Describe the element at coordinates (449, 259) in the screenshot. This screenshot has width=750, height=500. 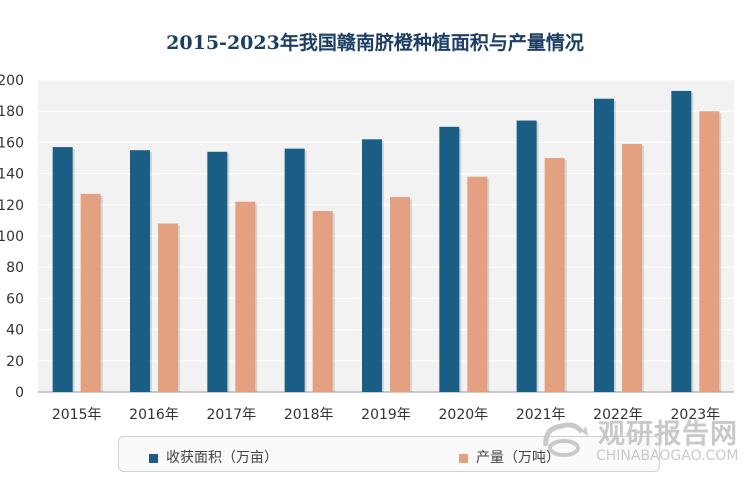
I see `bar-area-2020` at that location.